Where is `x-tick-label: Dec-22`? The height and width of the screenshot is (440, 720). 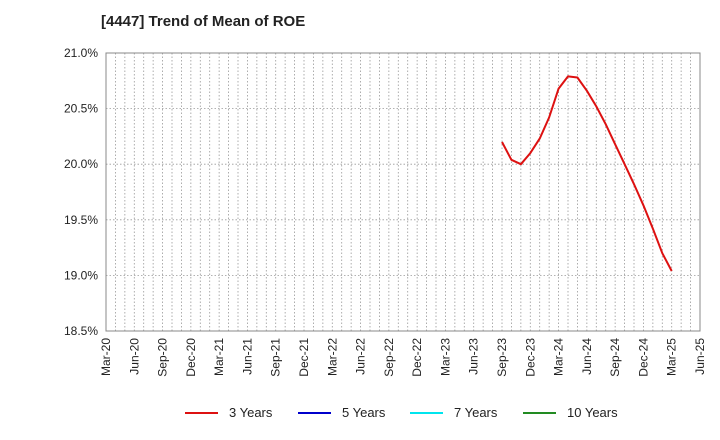
x-tick-label: Dec-22 is located at coordinates (417, 357).